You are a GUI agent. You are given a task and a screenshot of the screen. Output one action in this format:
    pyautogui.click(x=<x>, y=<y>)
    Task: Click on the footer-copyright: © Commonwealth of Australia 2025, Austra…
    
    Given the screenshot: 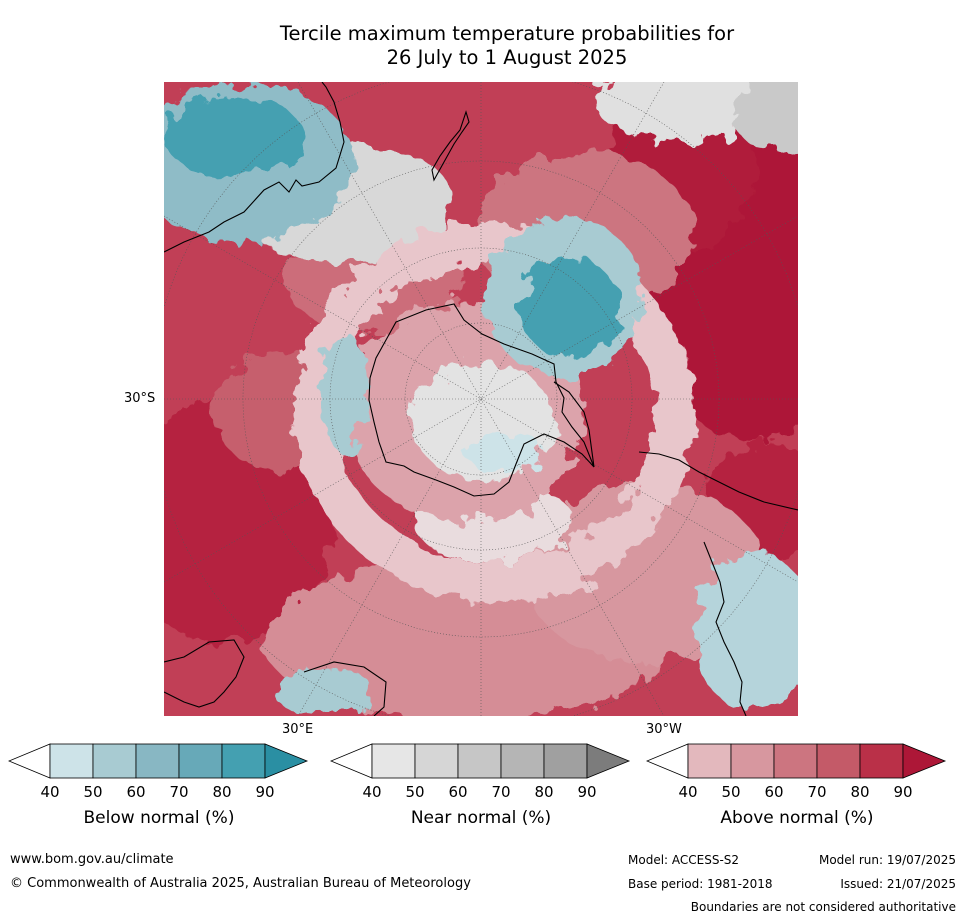 What is the action you would take?
    pyautogui.click(x=240, y=883)
    